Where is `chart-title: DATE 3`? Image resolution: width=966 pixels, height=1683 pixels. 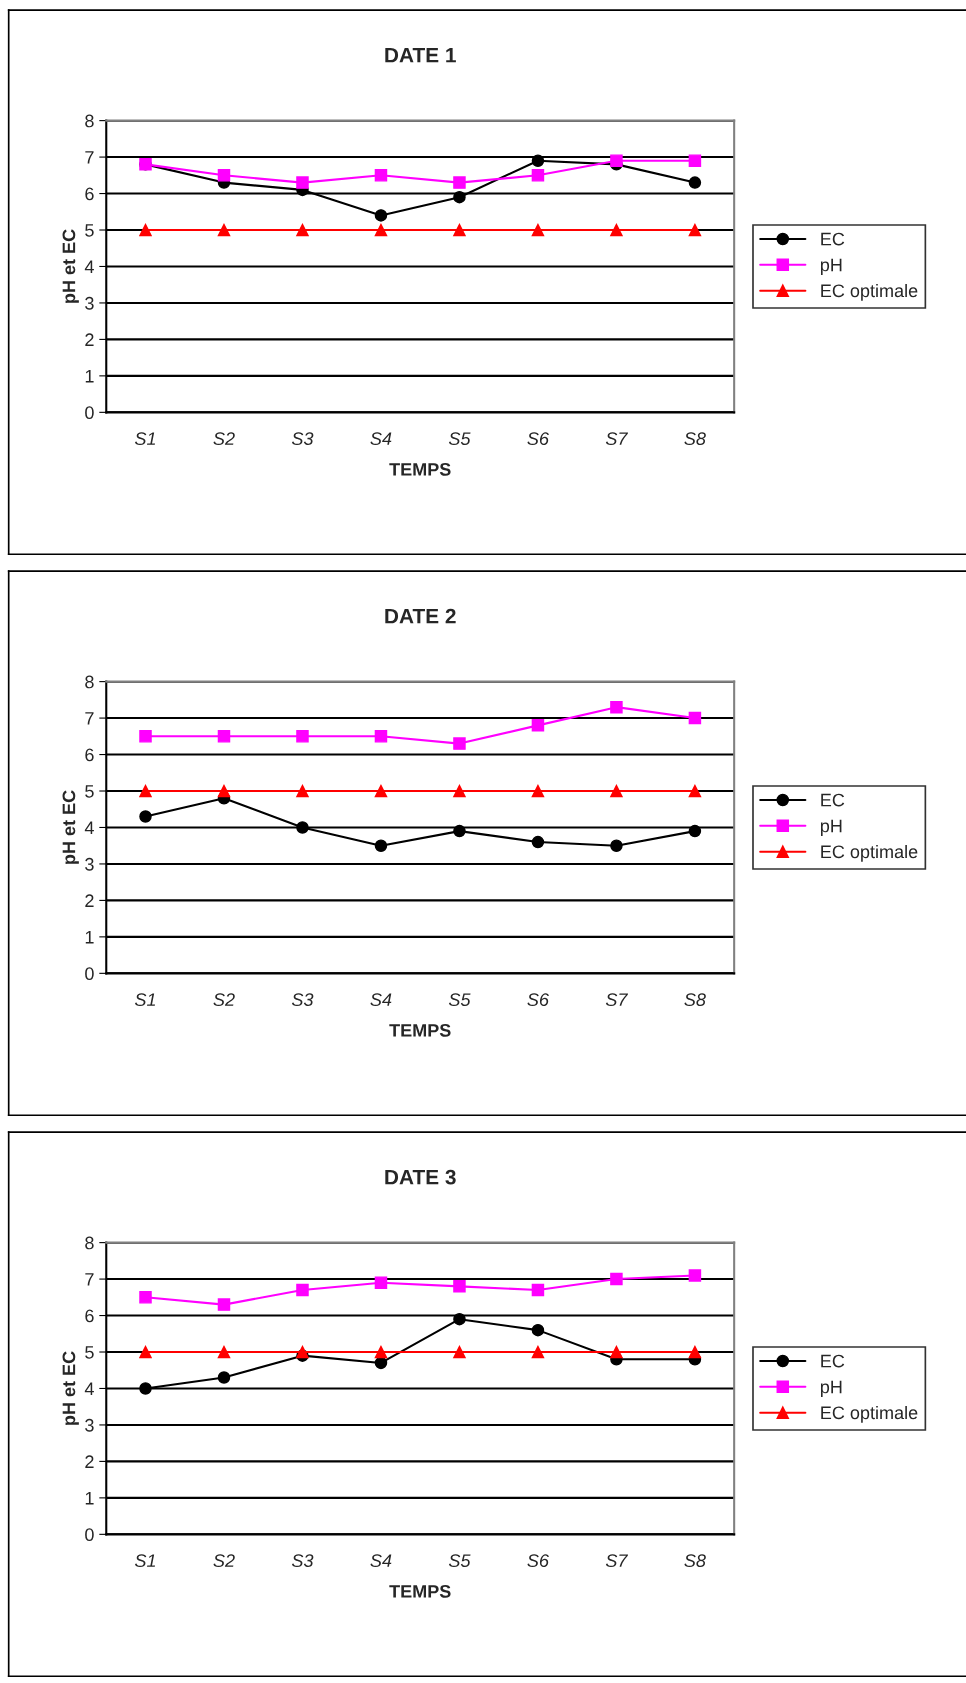 chart-title: DATE 3 is located at coordinates (420, 1177).